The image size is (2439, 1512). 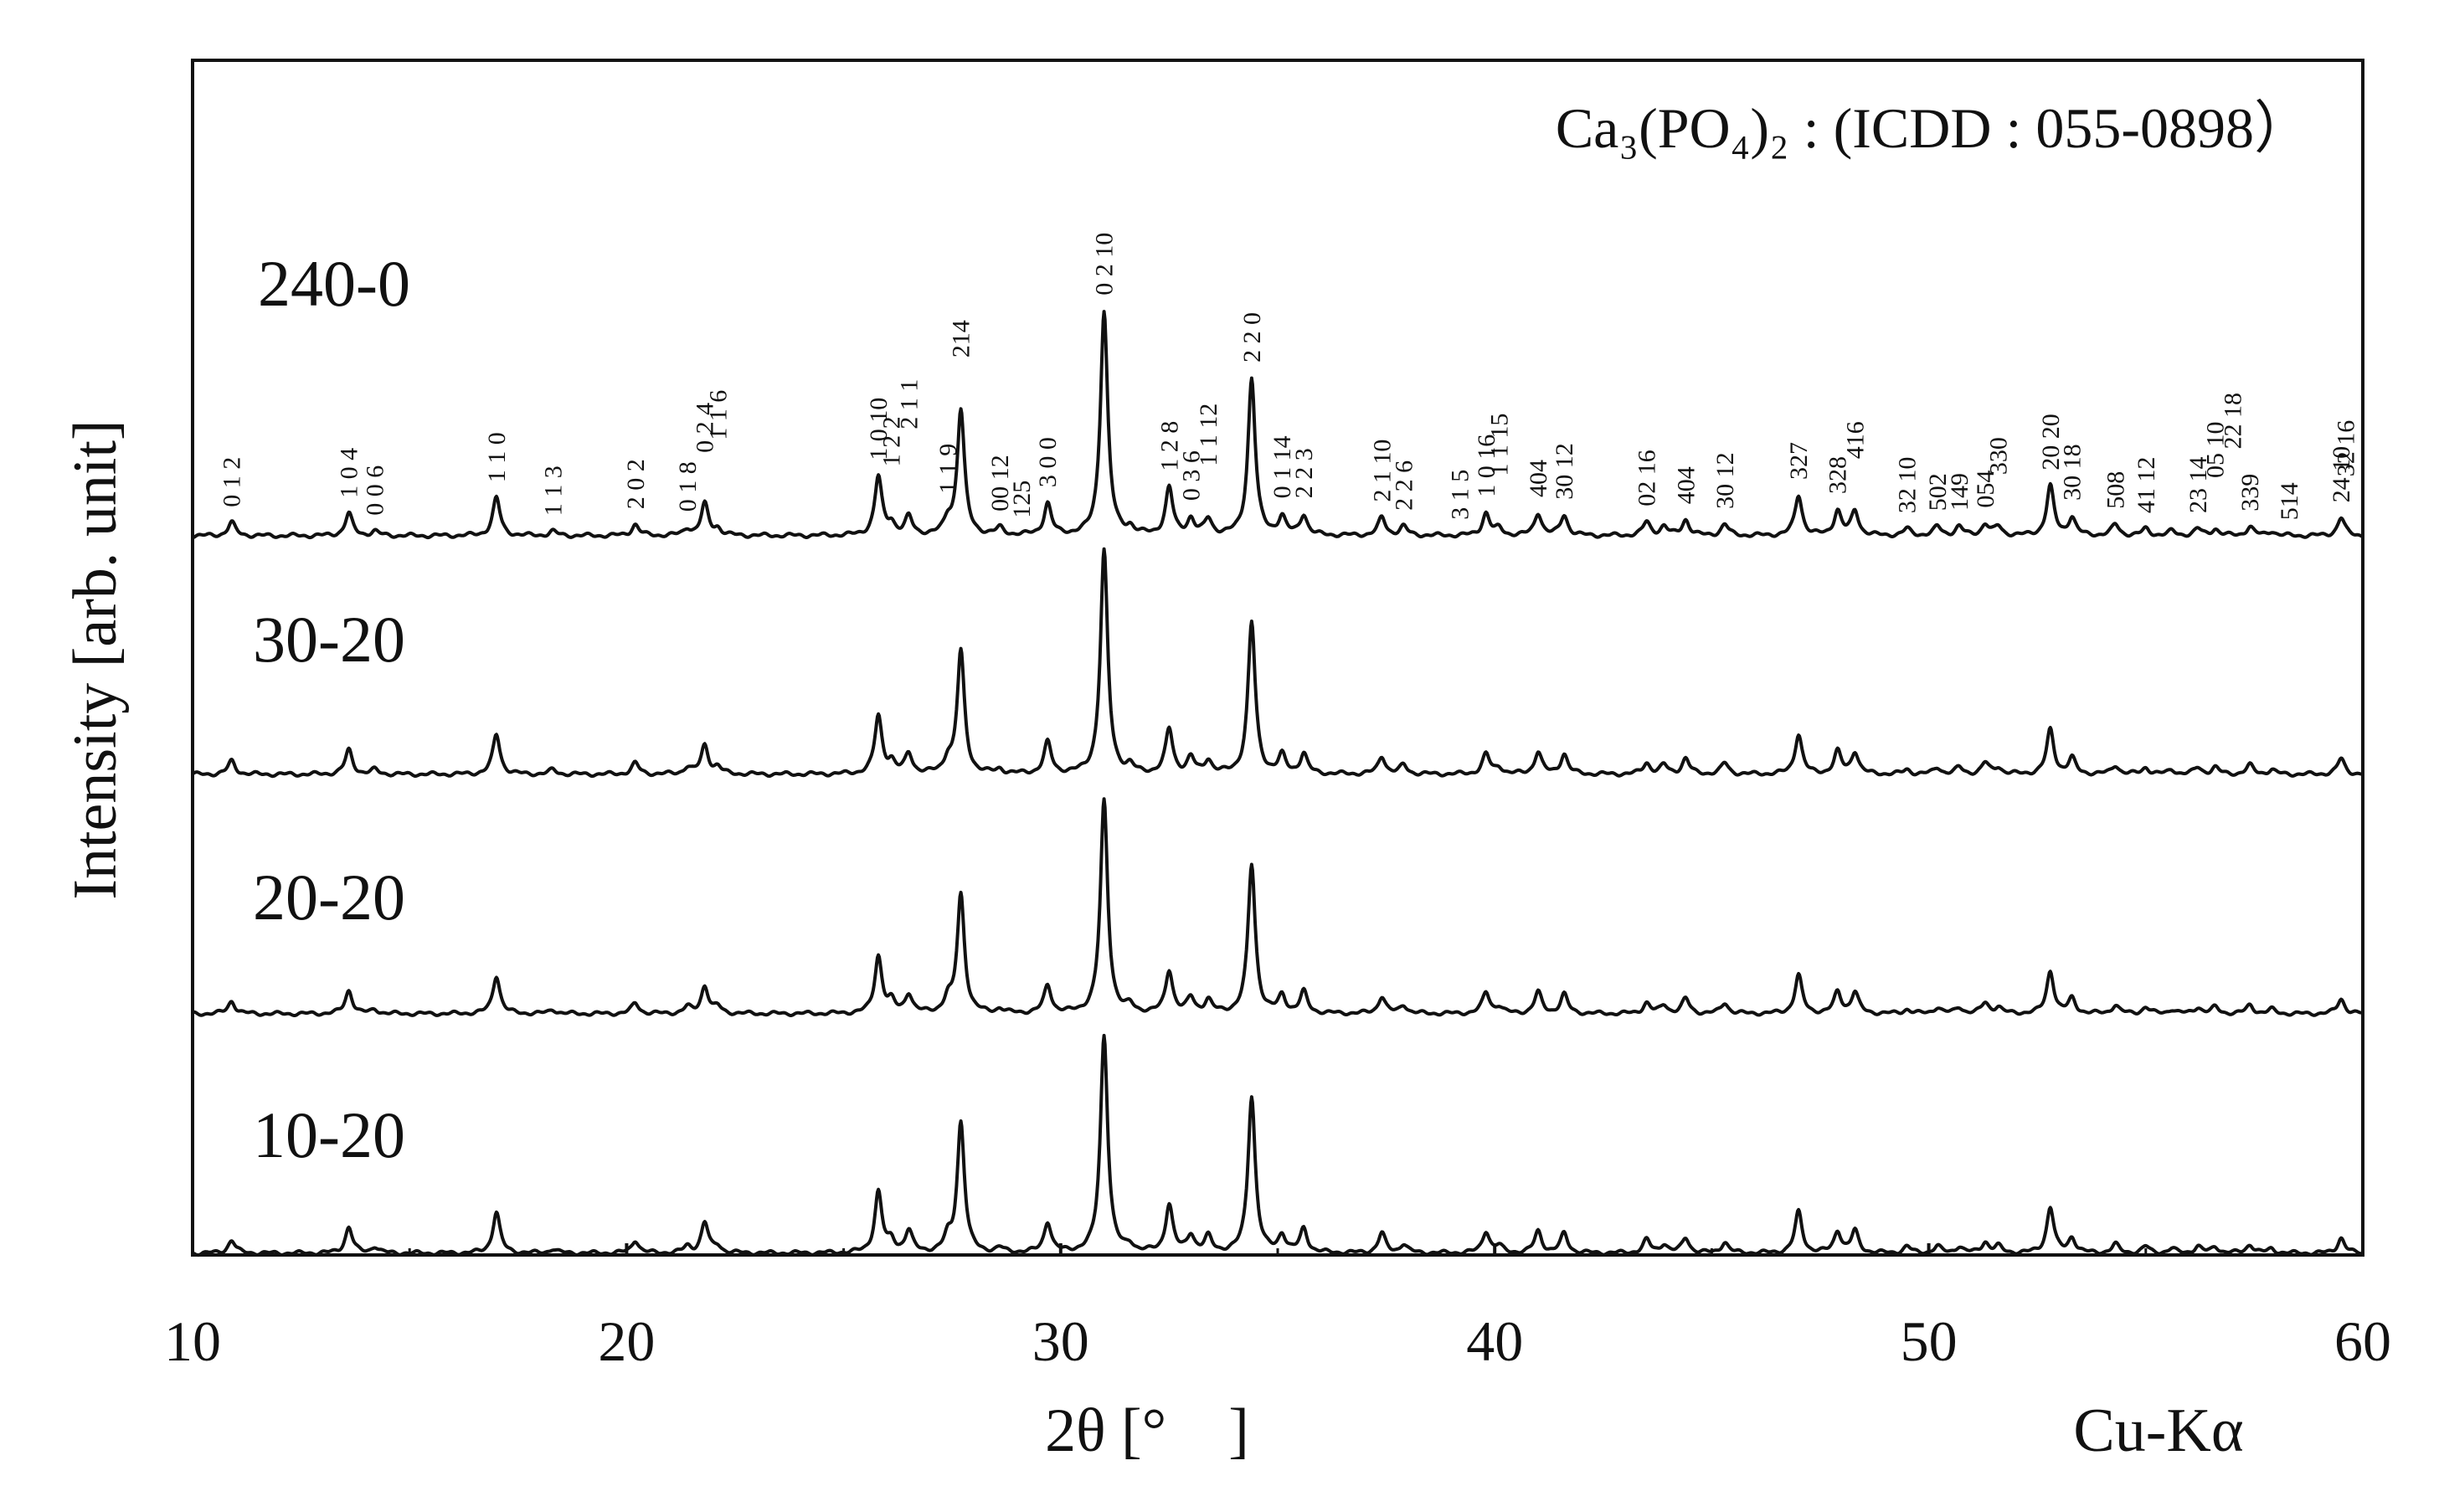 I want to click on hkl-label: 2 1 1, so click(x=909, y=404).